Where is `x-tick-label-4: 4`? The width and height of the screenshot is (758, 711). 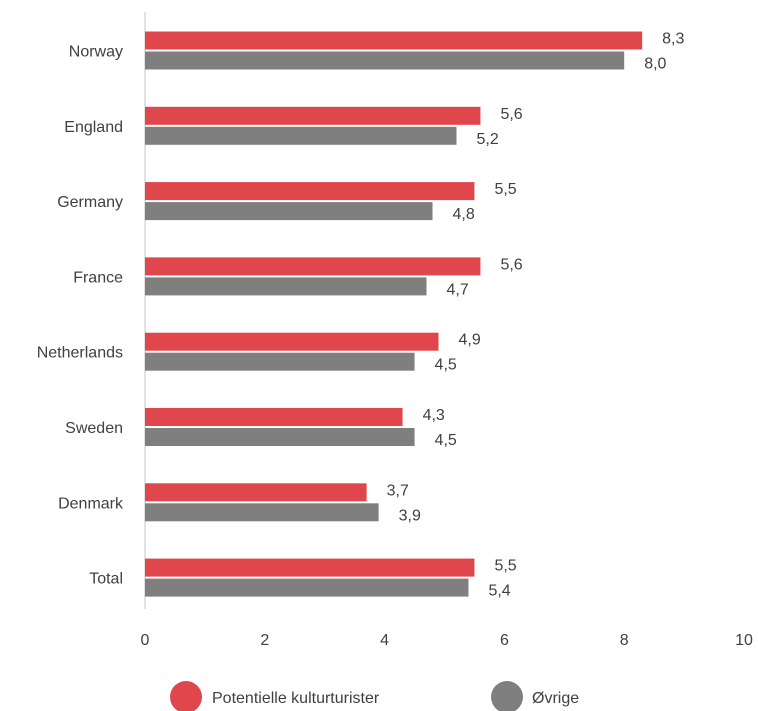
x-tick-label-4: 4 is located at coordinates (384, 640).